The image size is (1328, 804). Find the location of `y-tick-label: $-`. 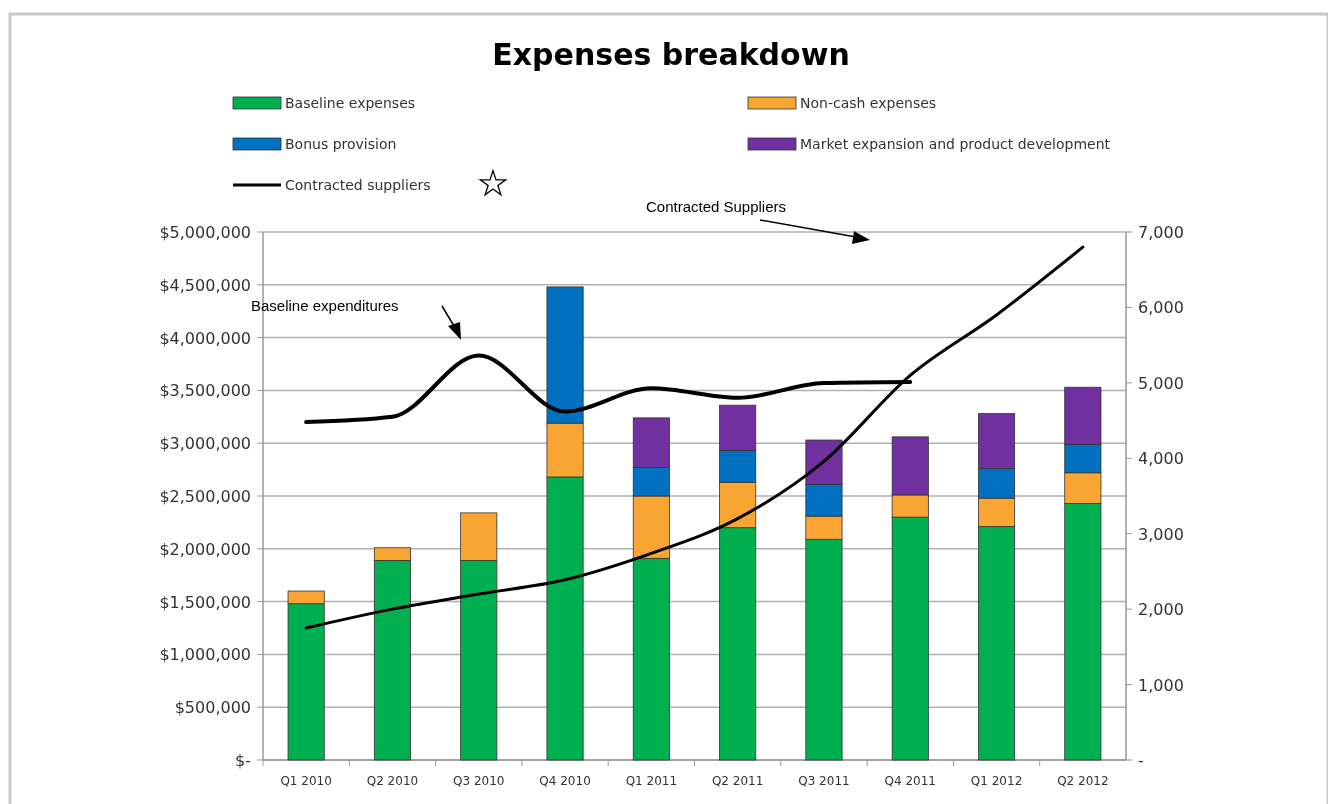

y-tick-label: $- is located at coordinates (243, 760).